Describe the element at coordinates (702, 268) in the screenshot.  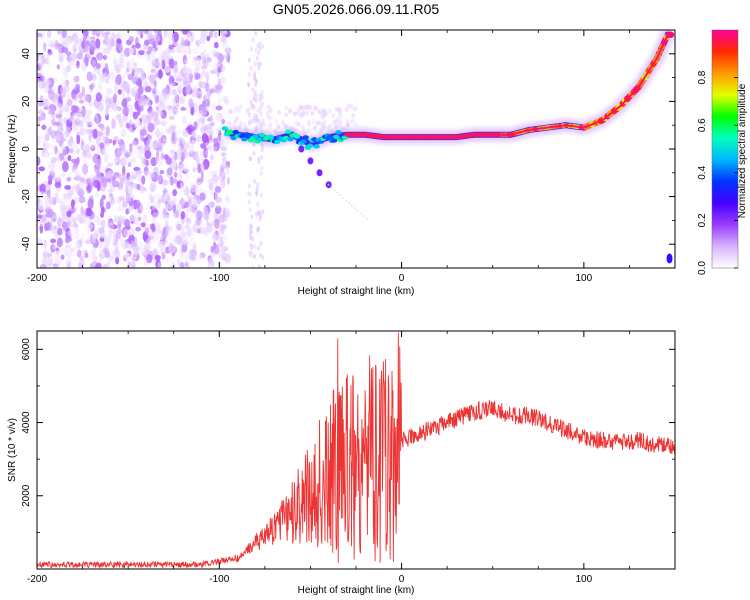
I see `colorbar-tick-label: 0.0` at that location.